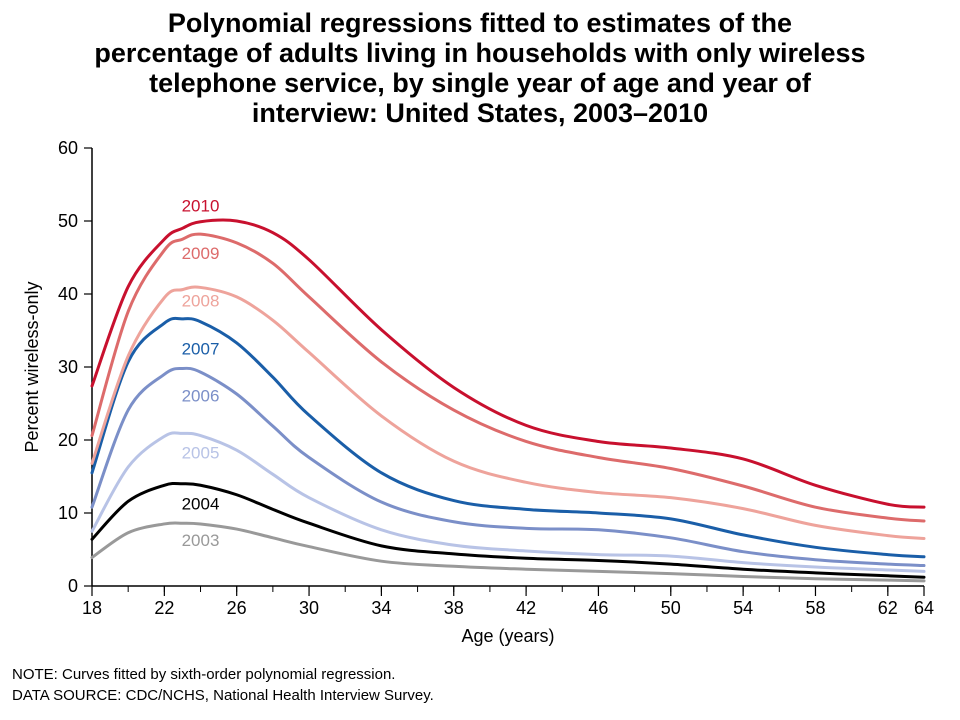 The image size is (960, 720). Describe the element at coordinates (507, 636) in the screenshot. I see `x-axis-title: Age (years)` at that location.